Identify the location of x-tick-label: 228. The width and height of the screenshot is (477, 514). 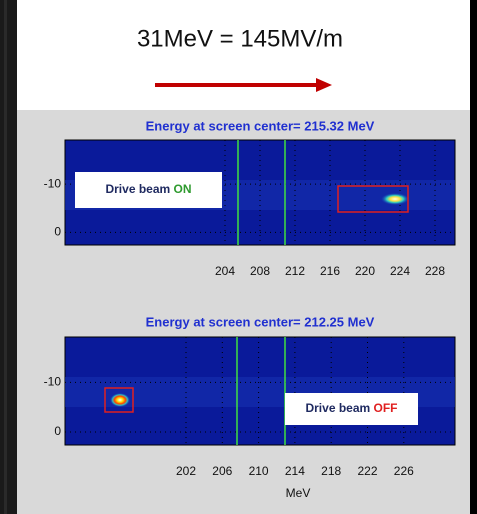
(435, 271).